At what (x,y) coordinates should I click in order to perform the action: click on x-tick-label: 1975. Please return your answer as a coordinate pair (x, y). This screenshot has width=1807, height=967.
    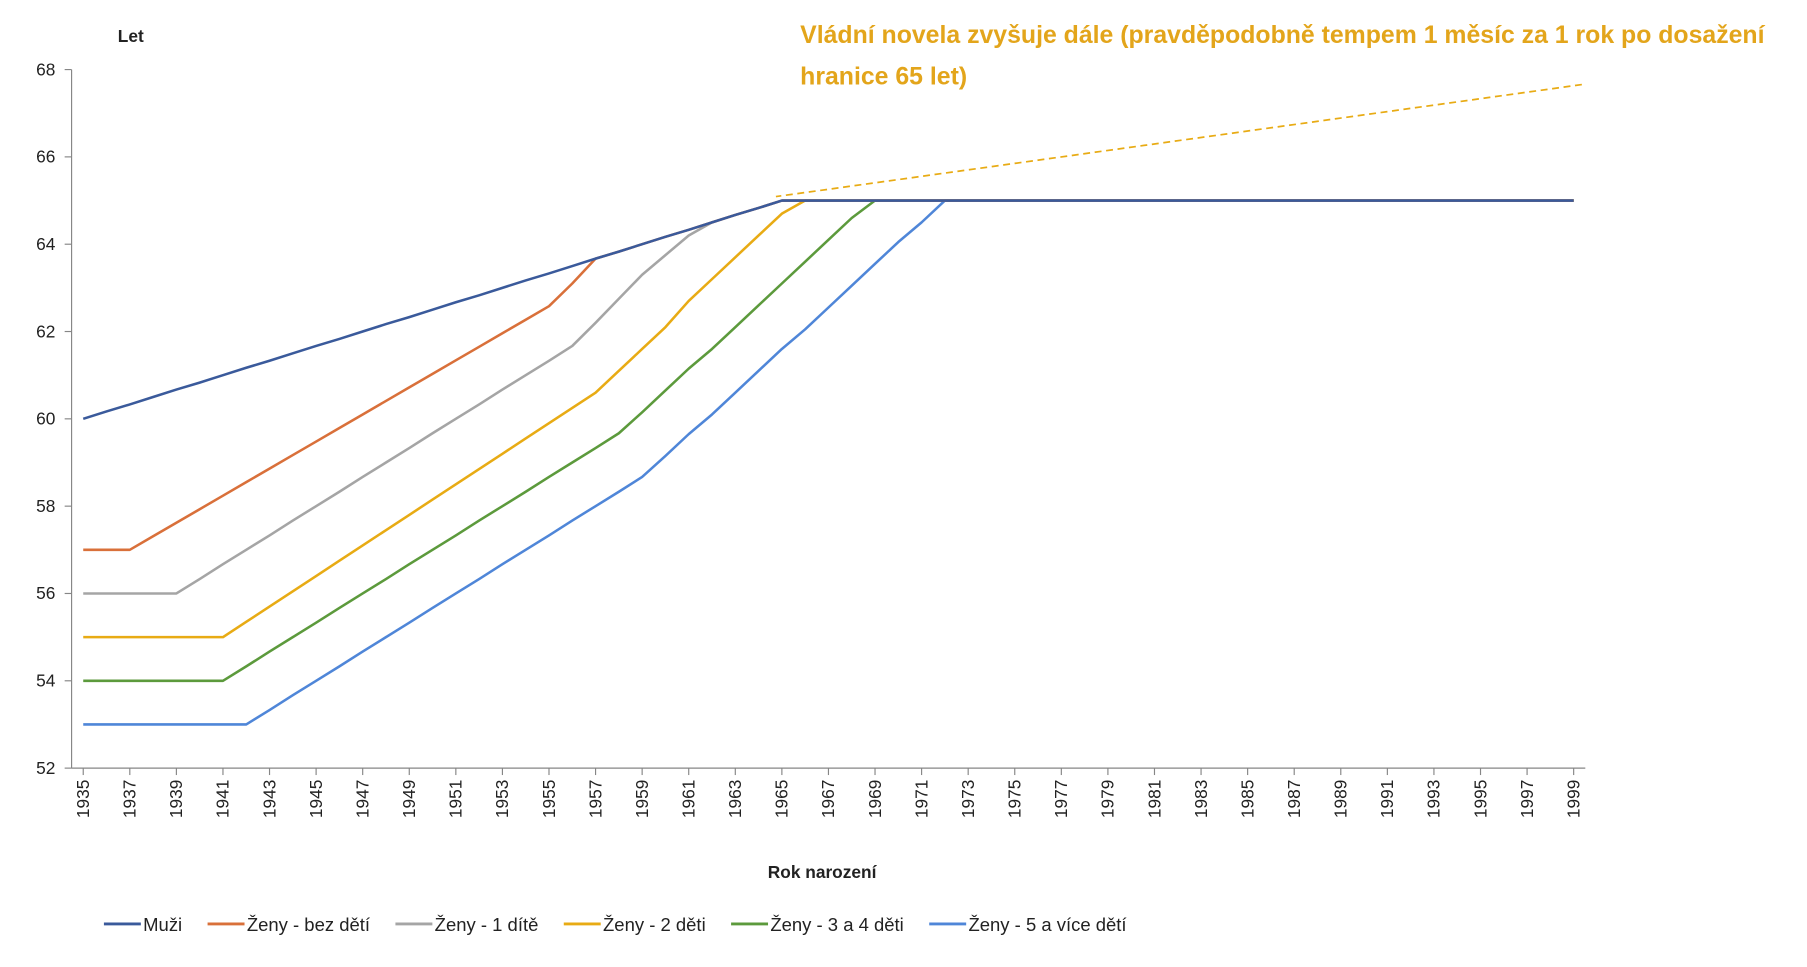
    Looking at the image, I should click on (1015, 799).